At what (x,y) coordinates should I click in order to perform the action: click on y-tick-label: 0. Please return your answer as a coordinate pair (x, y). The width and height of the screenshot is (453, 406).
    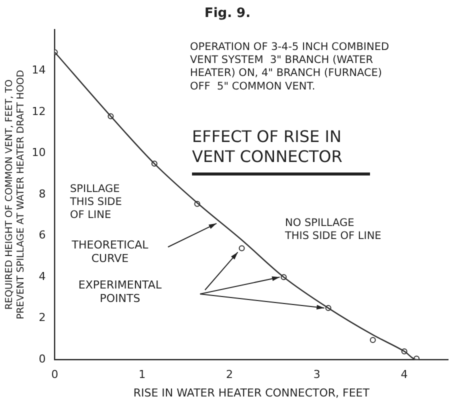
    Looking at the image, I should click on (42, 359).